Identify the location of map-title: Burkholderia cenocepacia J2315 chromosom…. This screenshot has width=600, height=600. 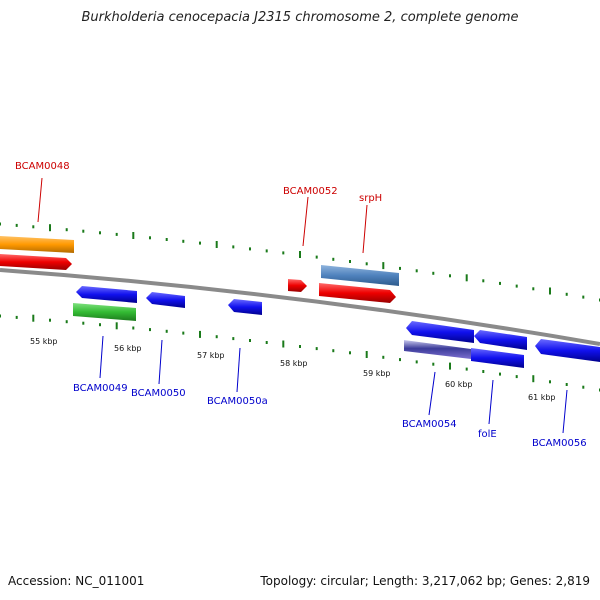
(300, 17).